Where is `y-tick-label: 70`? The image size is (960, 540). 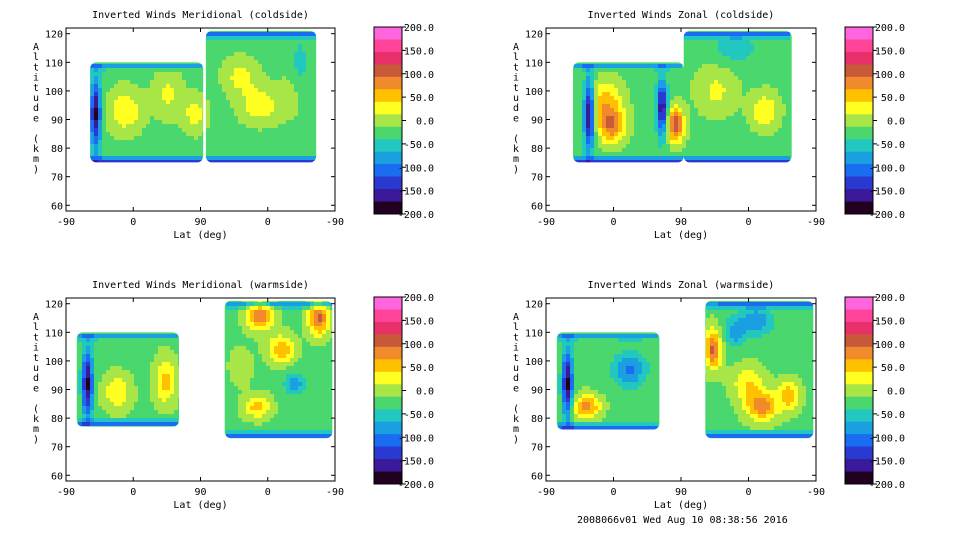
y-tick-label: 70 is located at coordinates (537, 178).